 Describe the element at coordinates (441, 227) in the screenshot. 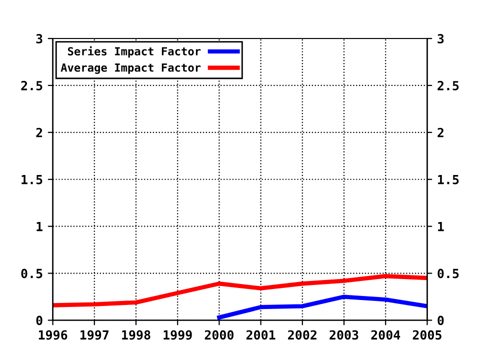

I see `y2-tick-label: 1` at that location.